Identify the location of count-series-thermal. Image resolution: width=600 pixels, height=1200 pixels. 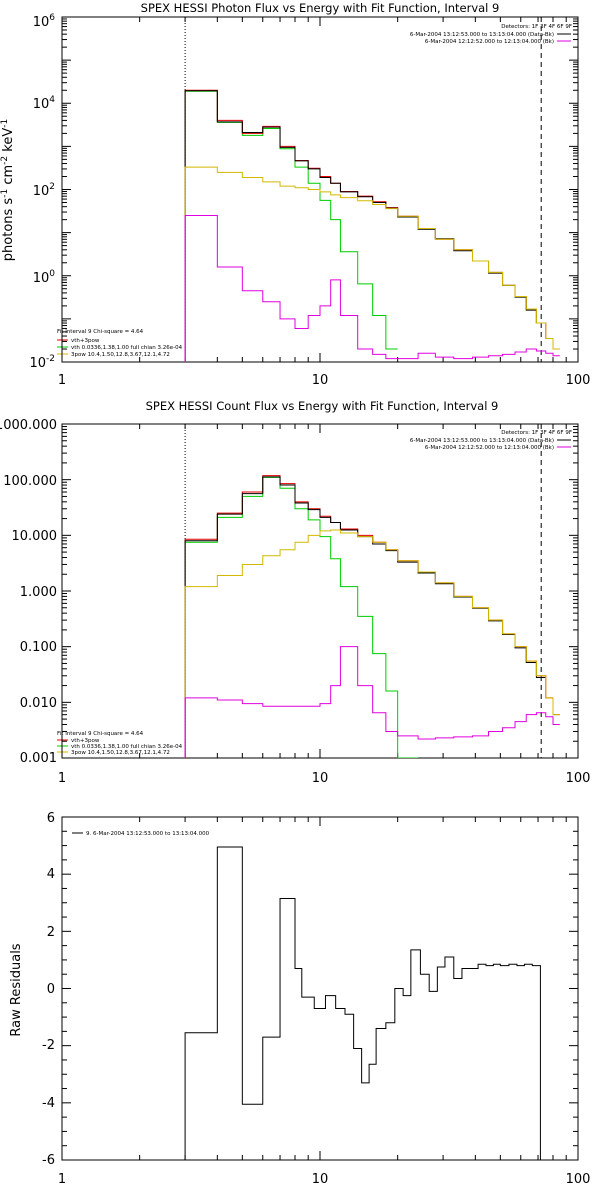
(301, 617).